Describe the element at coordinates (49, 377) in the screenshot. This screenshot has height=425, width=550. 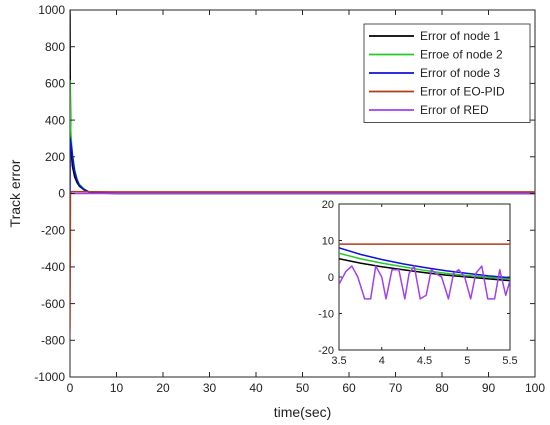
I see `main-y-tick-label: -1000` at that location.